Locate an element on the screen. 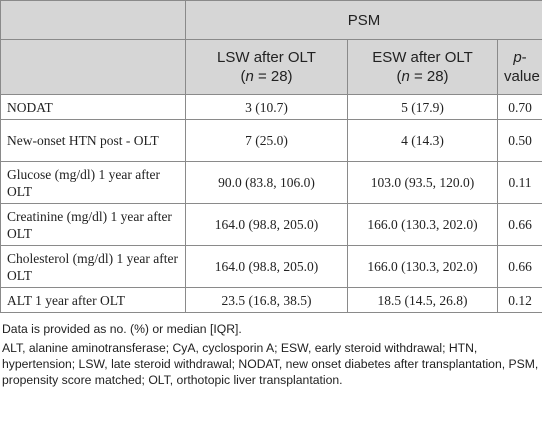 This screenshot has width=542, height=441. cell: 3 (10.7) is located at coordinates (266, 107).